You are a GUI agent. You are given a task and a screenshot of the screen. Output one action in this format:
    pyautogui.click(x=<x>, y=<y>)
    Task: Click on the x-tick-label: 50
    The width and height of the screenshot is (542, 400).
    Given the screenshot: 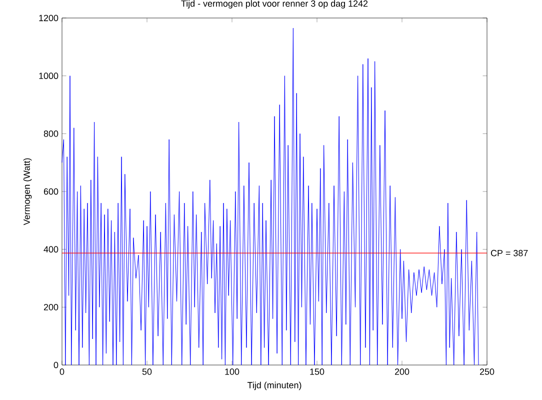 What is the action you would take?
    pyautogui.click(x=147, y=371)
    